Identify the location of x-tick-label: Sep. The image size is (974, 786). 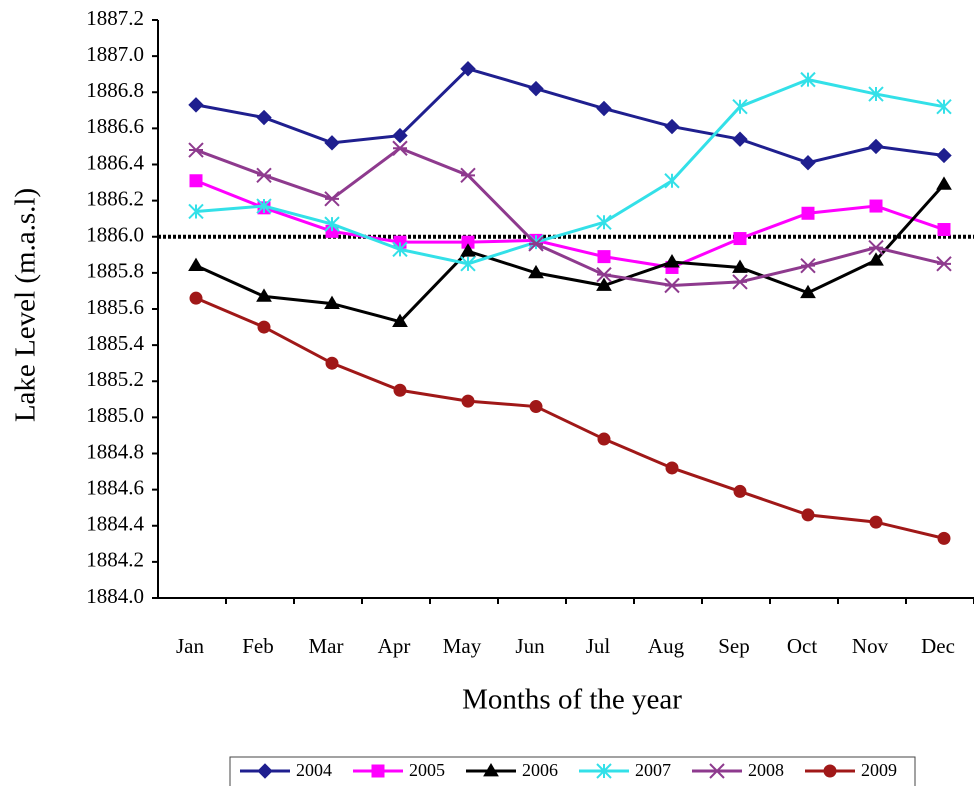
(734, 646).